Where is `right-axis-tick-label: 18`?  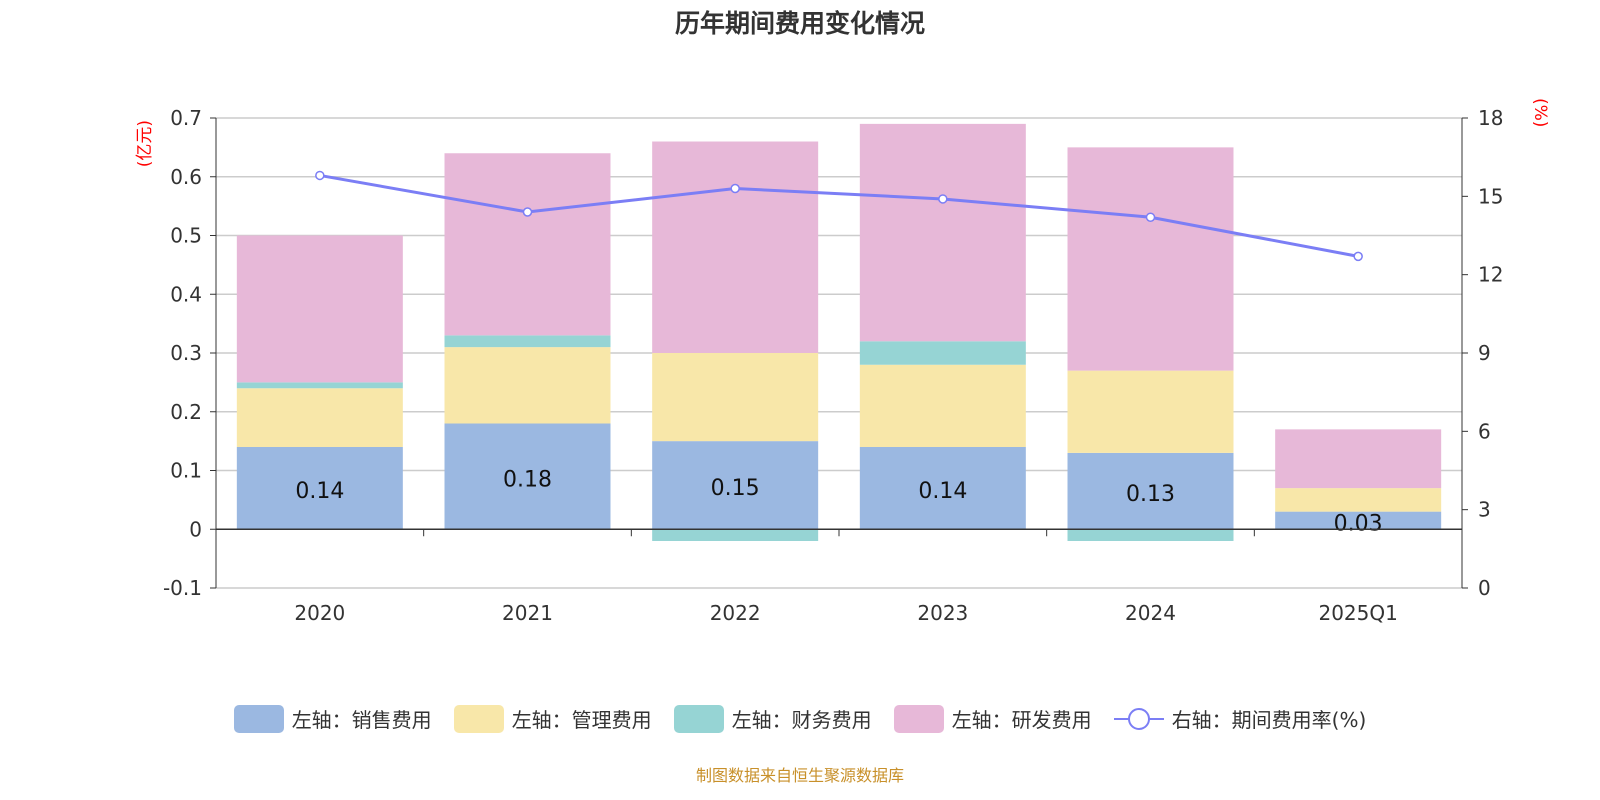 right-axis-tick-label: 18 is located at coordinates (1490, 118).